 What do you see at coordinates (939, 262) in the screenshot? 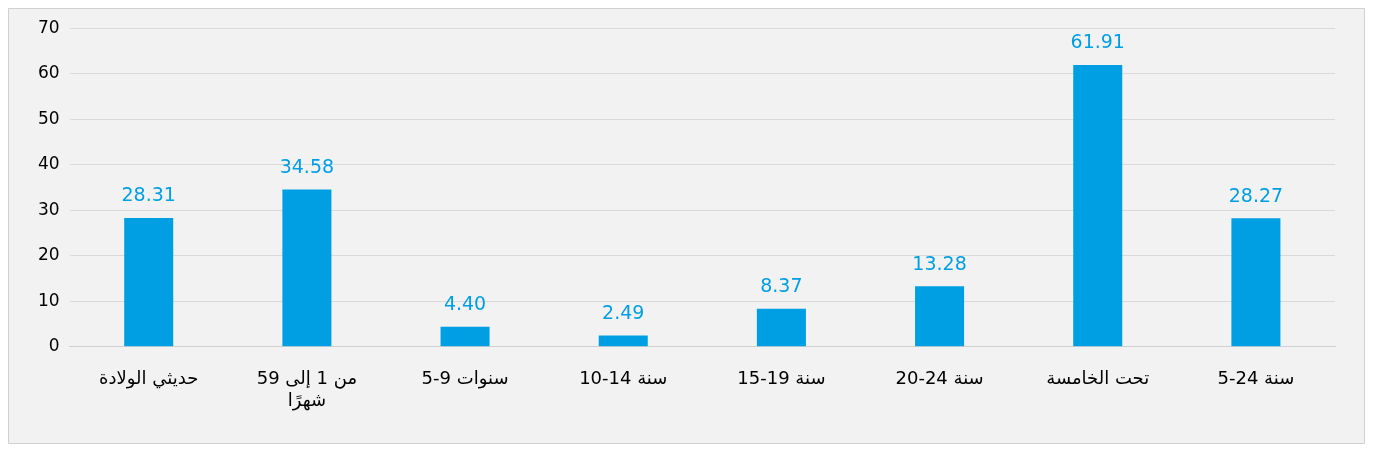
I see `data-label: 13.28` at bounding box center [939, 262].